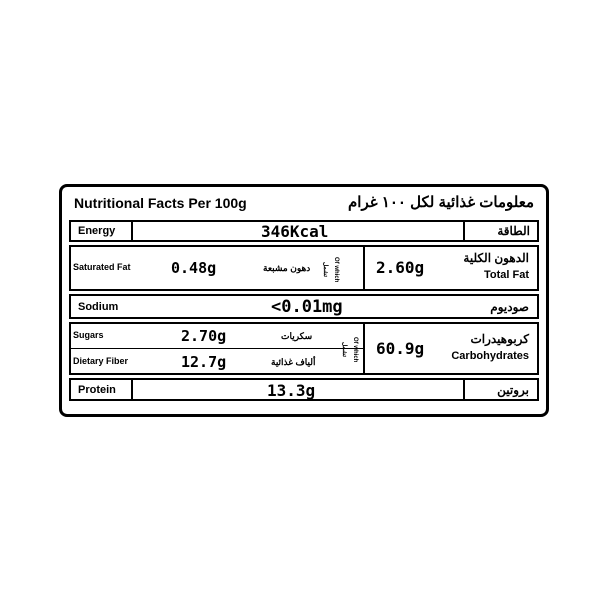 The image size is (600, 600). Describe the element at coordinates (506, 275) in the screenshot. I see `total-fat-label-en: Total Fat` at that location.